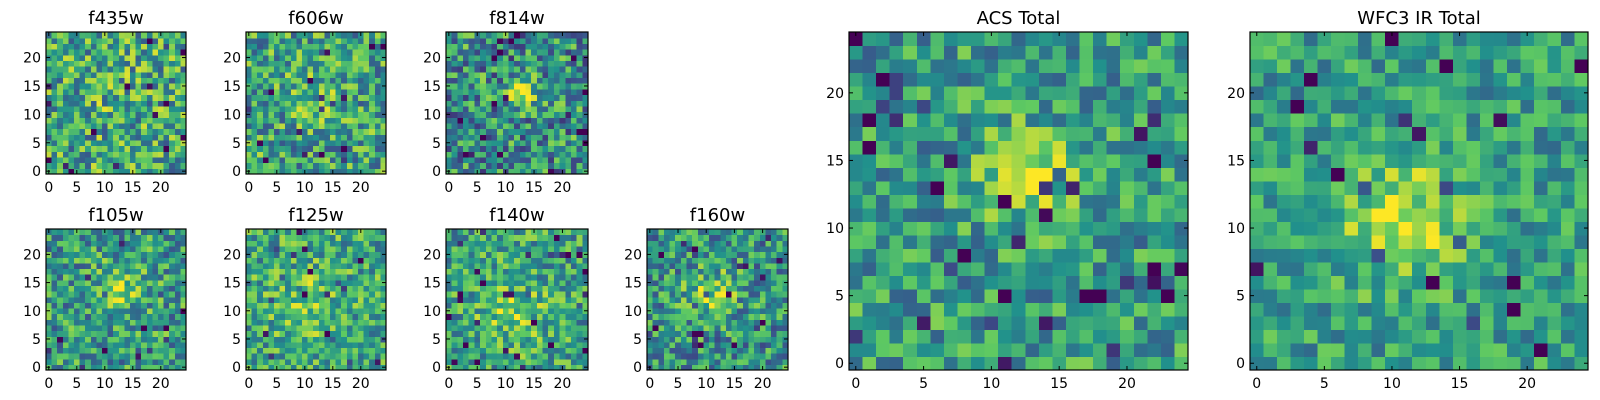 Image resolution: width=1600 pixels, height=400 pixels. I want to click on axes-frame, so click(316, 103).